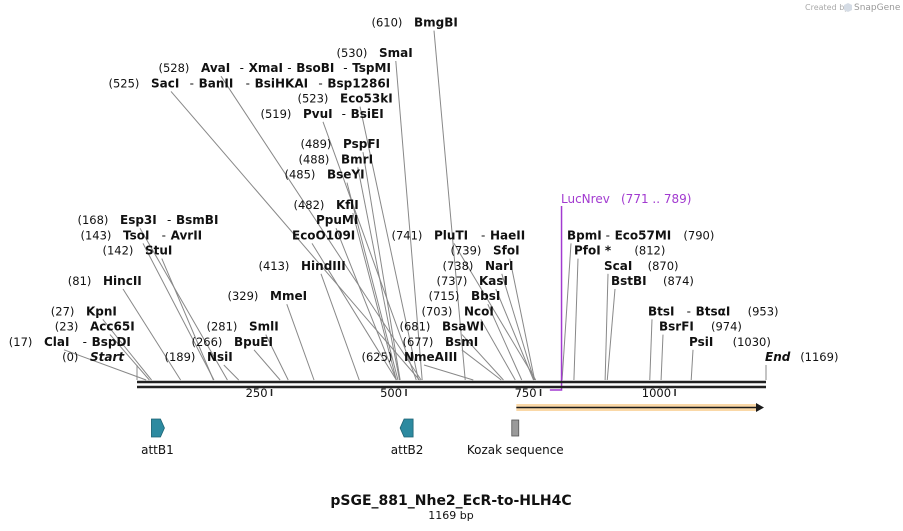 The width and height of the screenshot is (903, 531). What do you see at coordinates (485, 251) in the screenshot?
I see `site-sfoi: (739) SfoI` at bounding box center [485, 251].